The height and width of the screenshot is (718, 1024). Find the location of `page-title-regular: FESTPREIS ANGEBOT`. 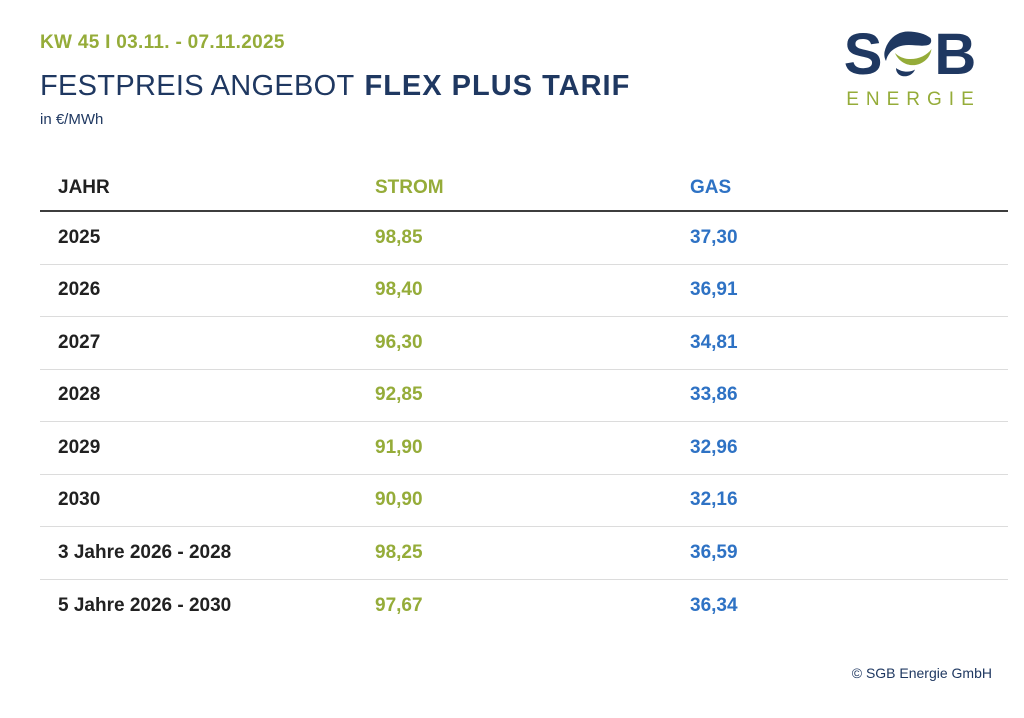

page-title-regular: FESTPREIS ANGEBOT is located at coordinates (197, 86).